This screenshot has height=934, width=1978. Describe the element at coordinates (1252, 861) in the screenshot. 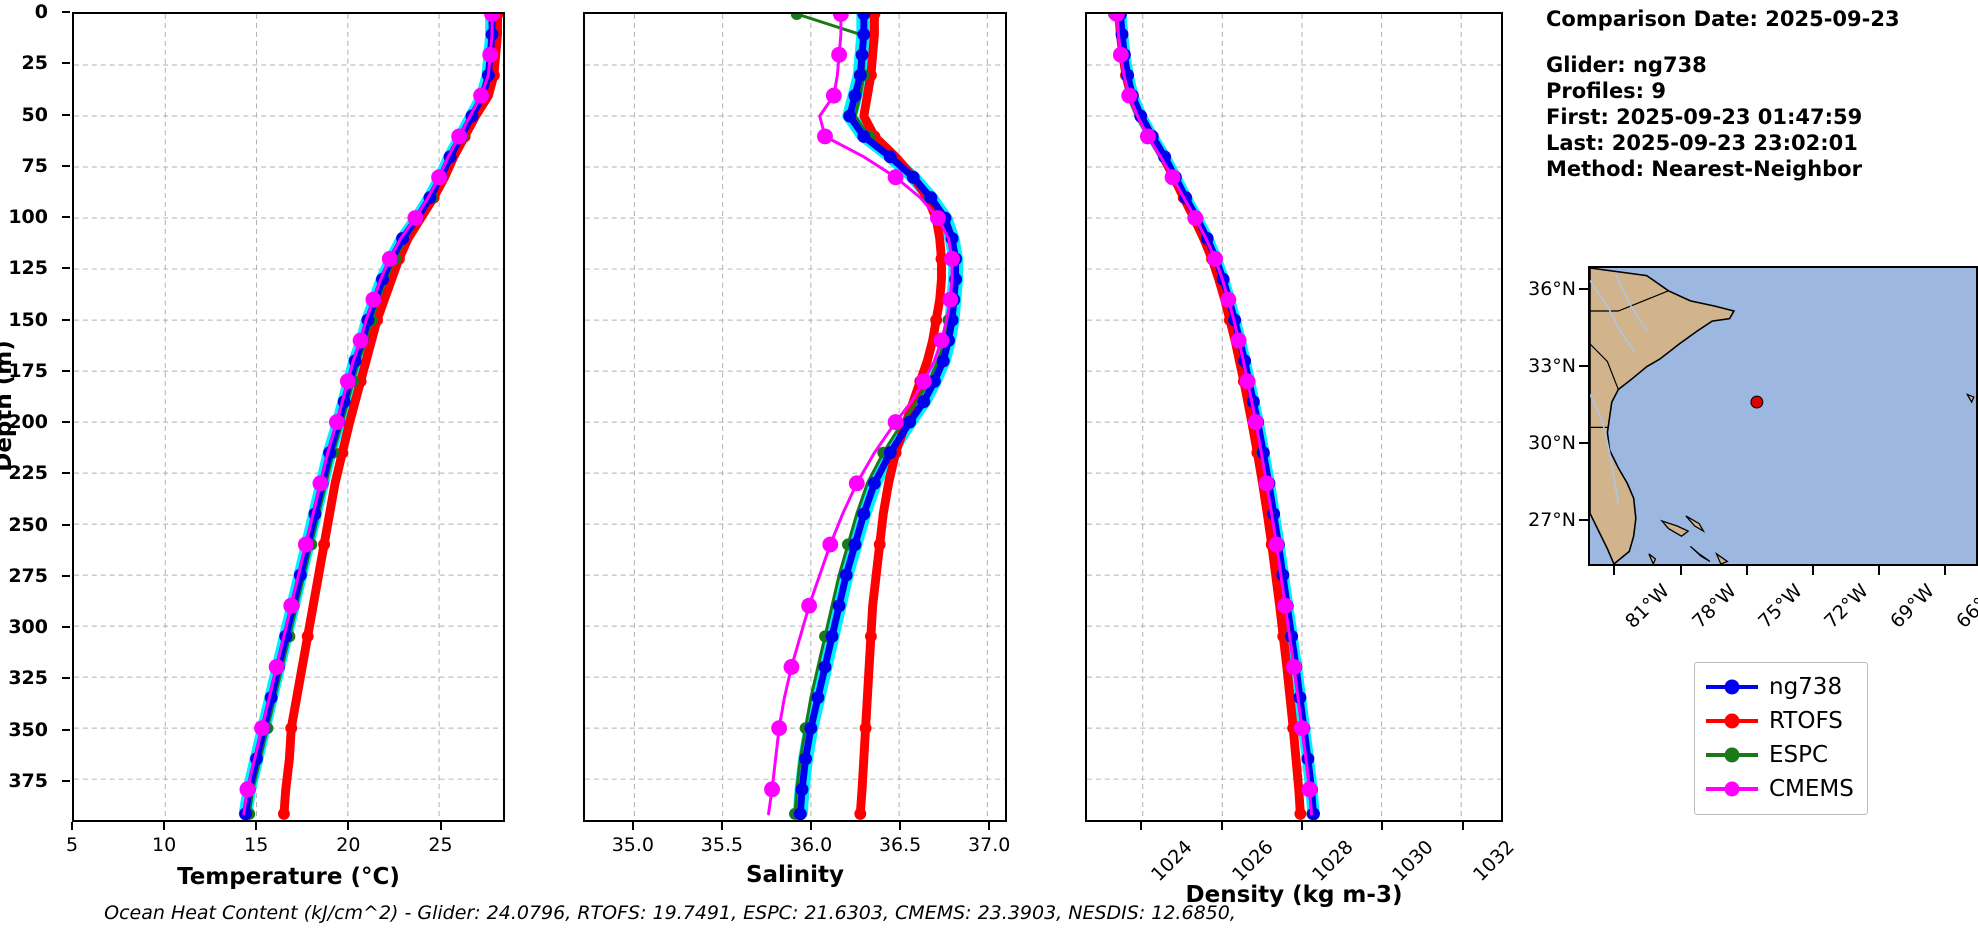

I see `x-tick-label: 1026` at that location.